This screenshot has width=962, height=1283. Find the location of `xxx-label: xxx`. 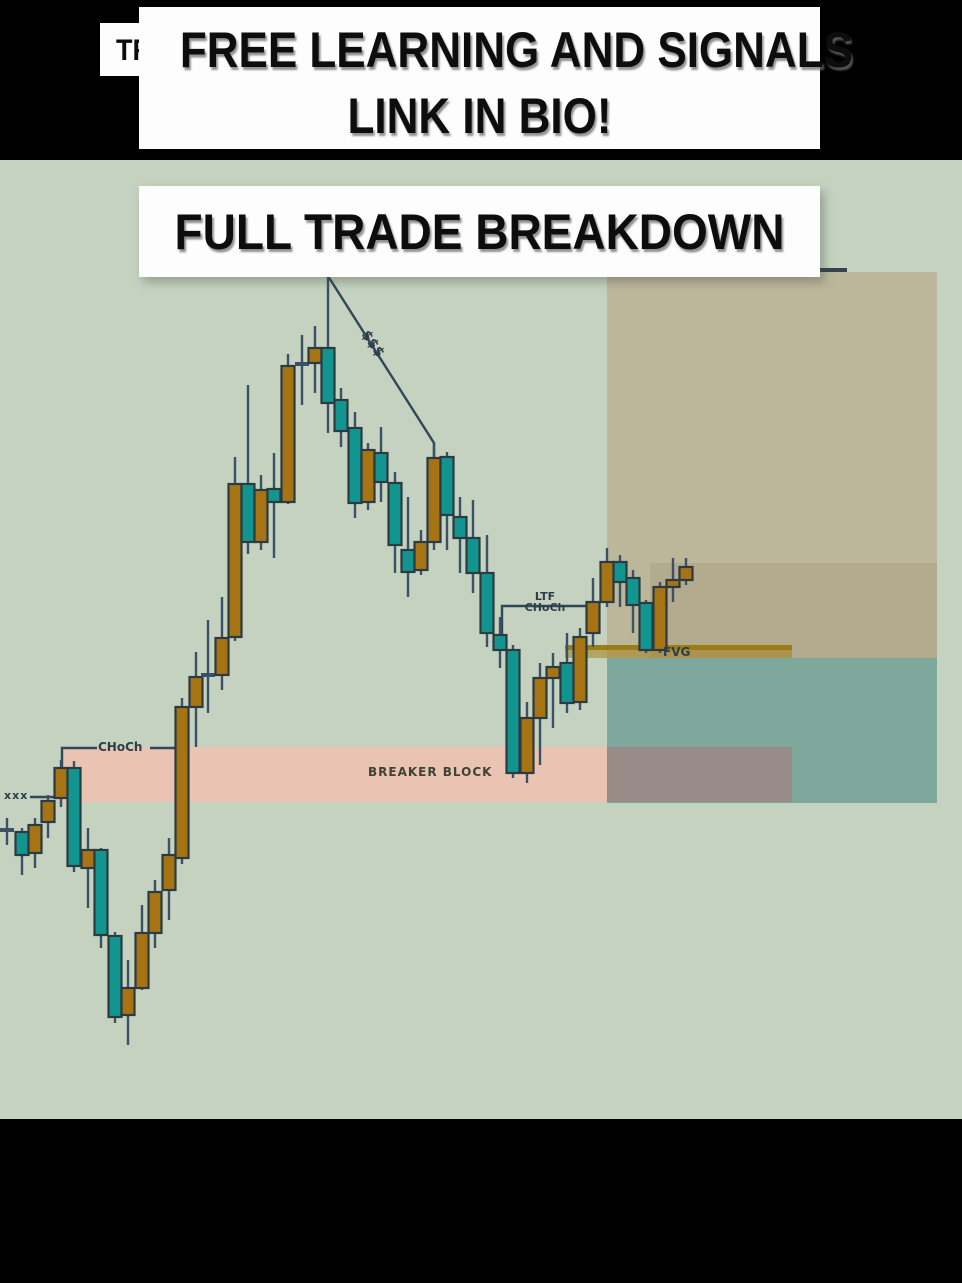

xxx-label: xxx is located at coordinates (16, 795).